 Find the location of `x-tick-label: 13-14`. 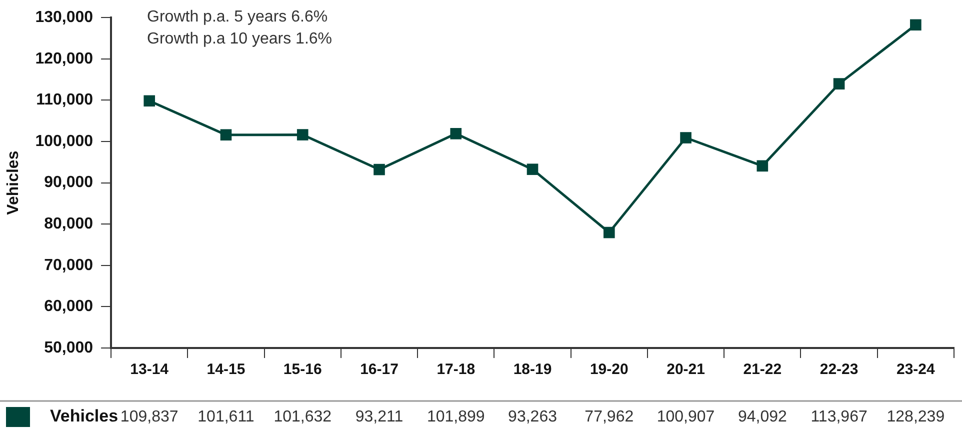

x-tick-label: 13-14 is located at coordinates (150, 369).